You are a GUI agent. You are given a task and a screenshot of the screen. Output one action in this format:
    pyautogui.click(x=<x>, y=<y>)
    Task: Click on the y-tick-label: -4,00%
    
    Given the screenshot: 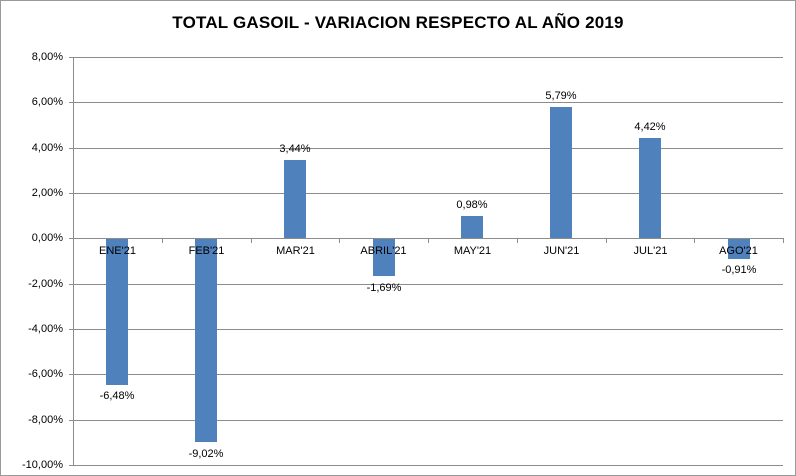 What is the action you would take?
    pyautogui.click(x=45, y=329)
    